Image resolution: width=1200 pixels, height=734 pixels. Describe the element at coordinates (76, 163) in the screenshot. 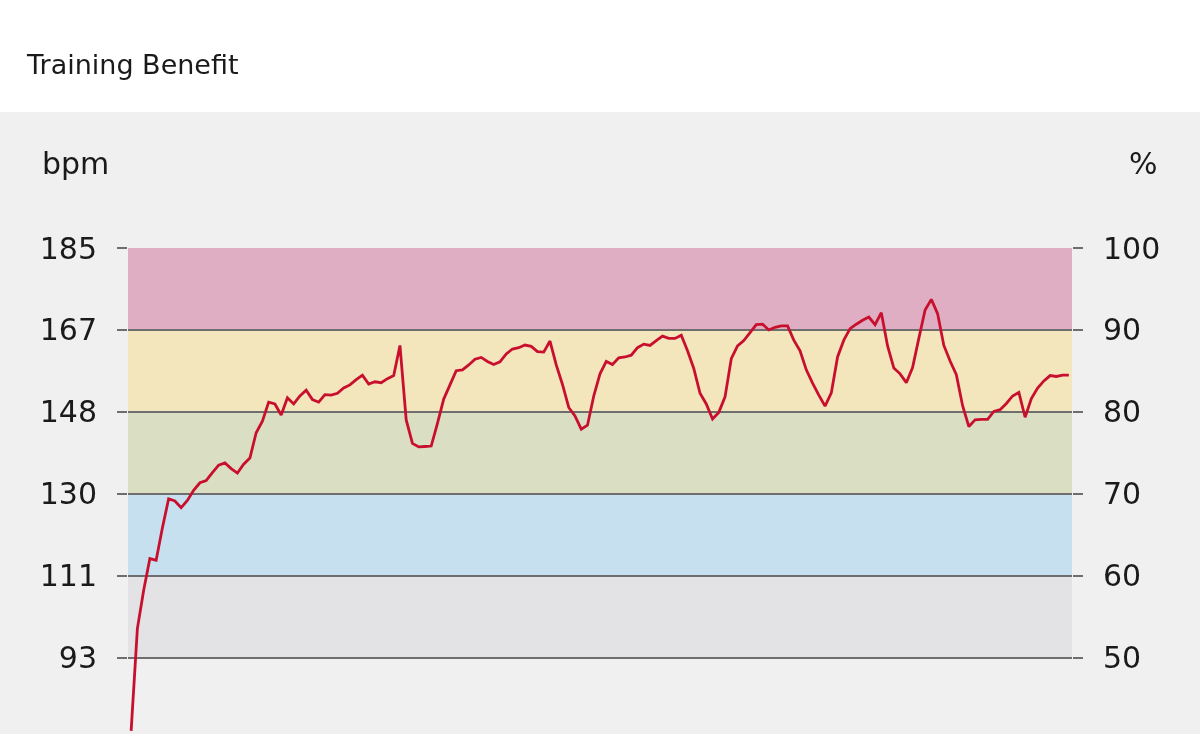

I see `y-axis-title: bpm` at that location.